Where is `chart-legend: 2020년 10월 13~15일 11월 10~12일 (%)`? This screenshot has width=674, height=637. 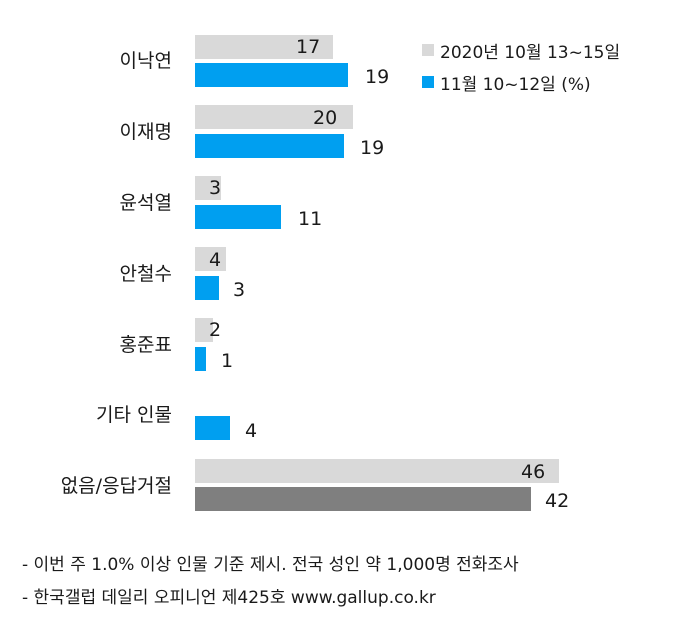
chart-legend: 2020년 10월 13~15일 11월 10~12일 (%) is located at coordinates (521, 66).